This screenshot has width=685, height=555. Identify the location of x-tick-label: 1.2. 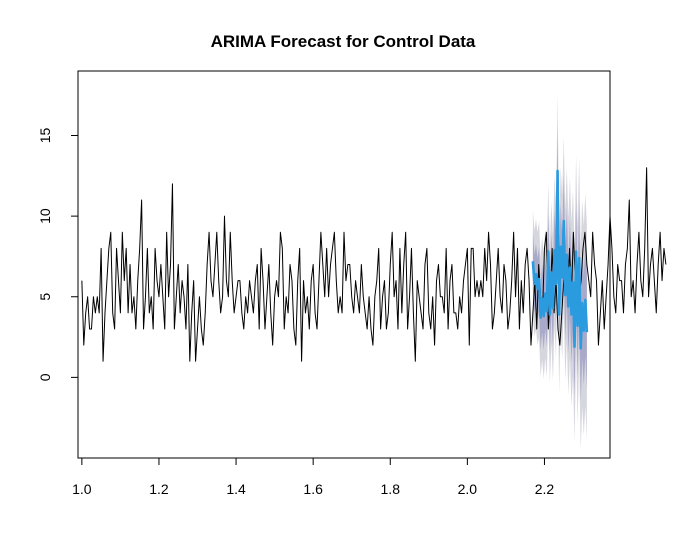
(159, 489).